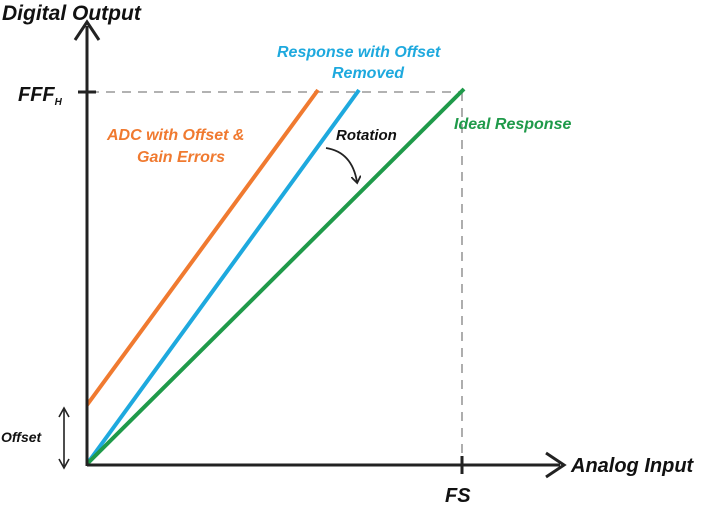 This screenshot has height=507, width=720. What do you see at coordinates (22, 437) in the screenshot?
I see `offset-label: Offset` at bounding box center [22, 437].